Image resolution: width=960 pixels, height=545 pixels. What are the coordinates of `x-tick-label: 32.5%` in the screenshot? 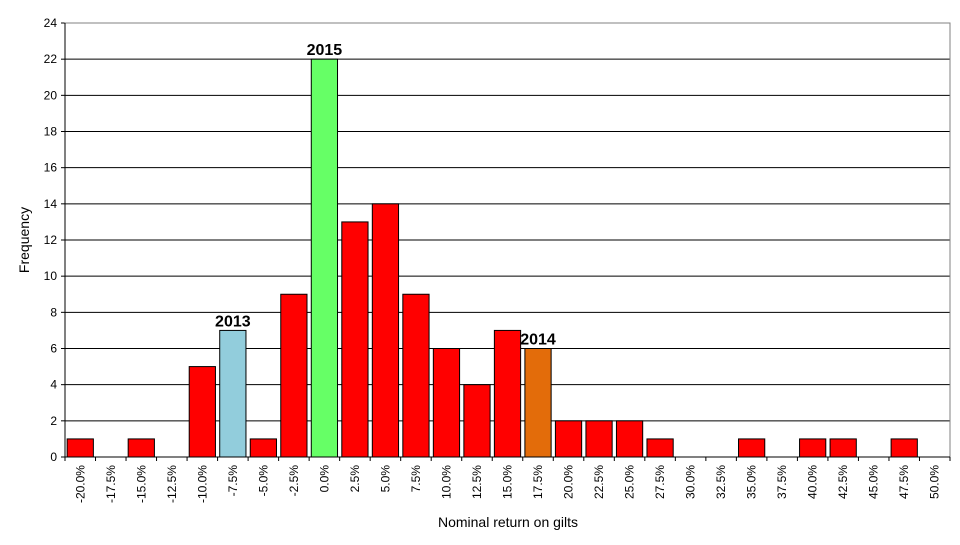 It's located at (721, 482).